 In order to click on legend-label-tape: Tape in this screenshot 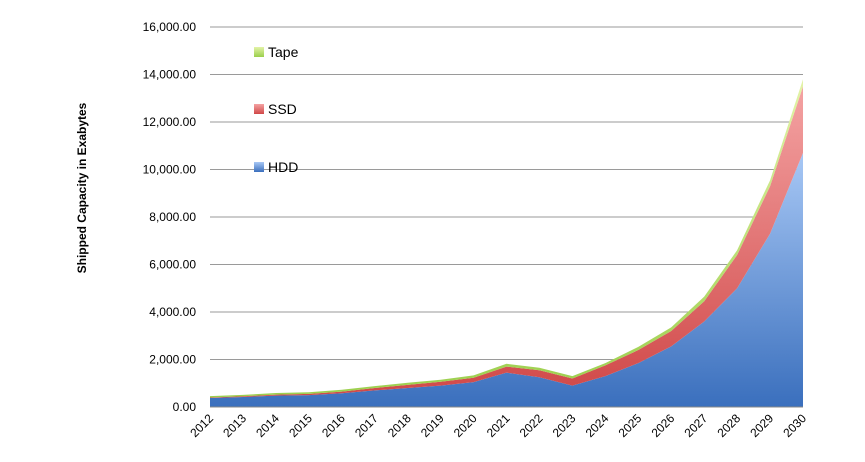, I will do `click(283, 52)`.